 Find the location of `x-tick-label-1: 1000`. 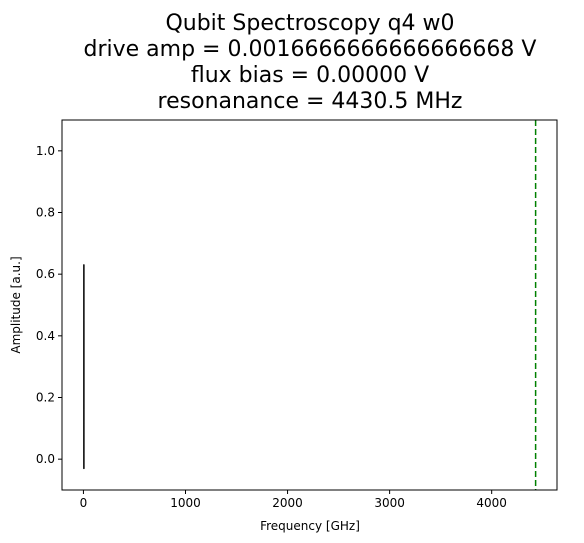

x-tick-label-1: 1000 is located at coordinates (185, 503).